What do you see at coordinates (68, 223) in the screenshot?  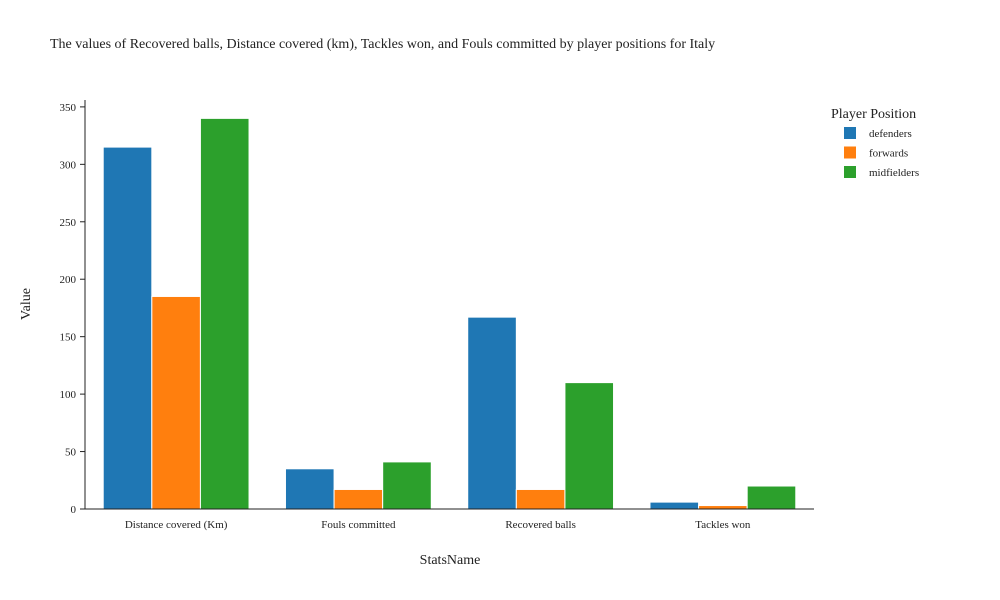 I see `y-tick-label: 250` at bounding box center [68, 223].